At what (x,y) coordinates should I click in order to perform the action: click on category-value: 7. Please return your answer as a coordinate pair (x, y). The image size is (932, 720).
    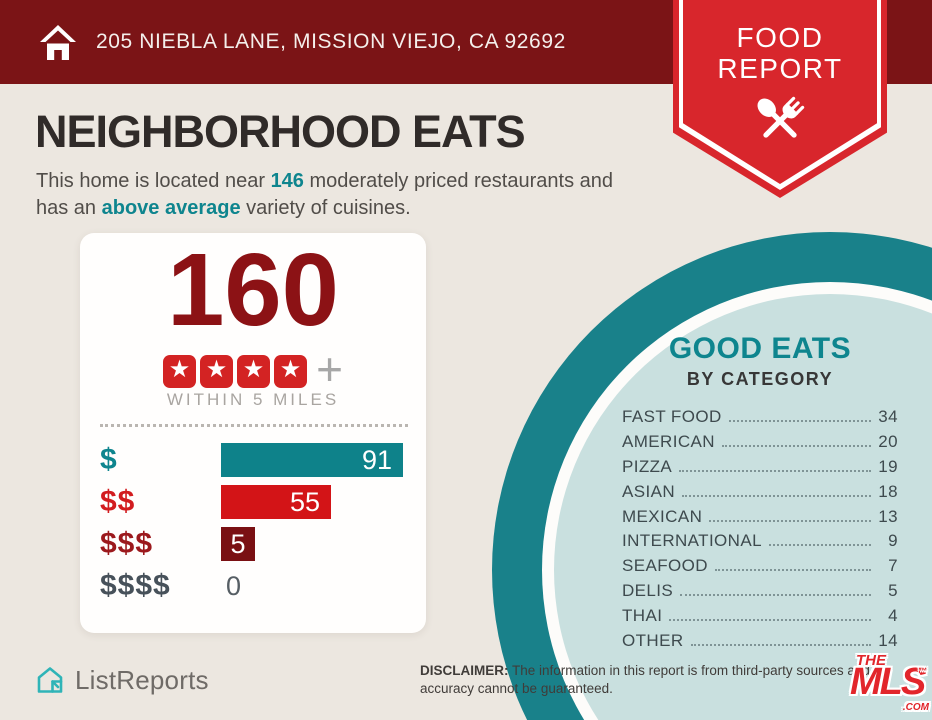
    Looking at the image, I should click on (893, 566).